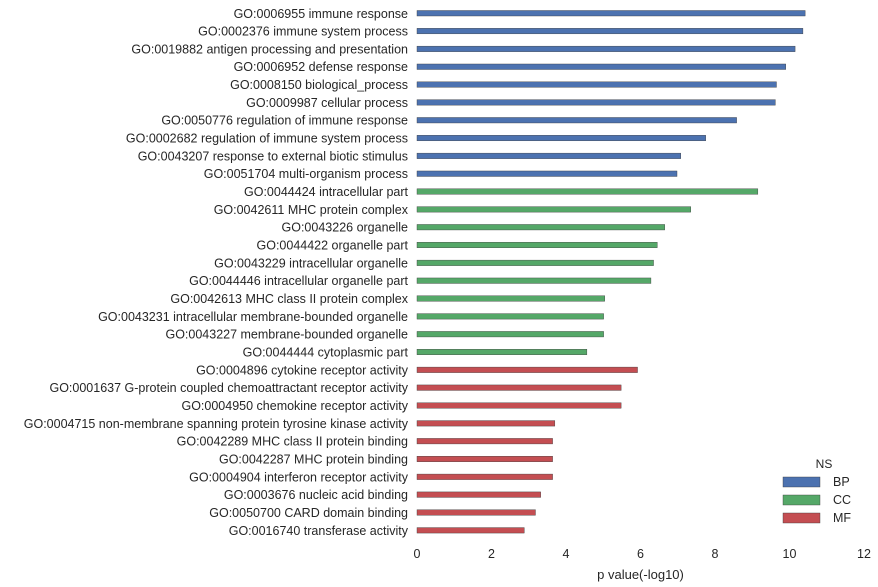 The width and height of the screenshot is (878, 587). Describe the element at coordinates (326, 192) in the screenshot. I see `category-label: GO:0044424 intracellular part` at that location.